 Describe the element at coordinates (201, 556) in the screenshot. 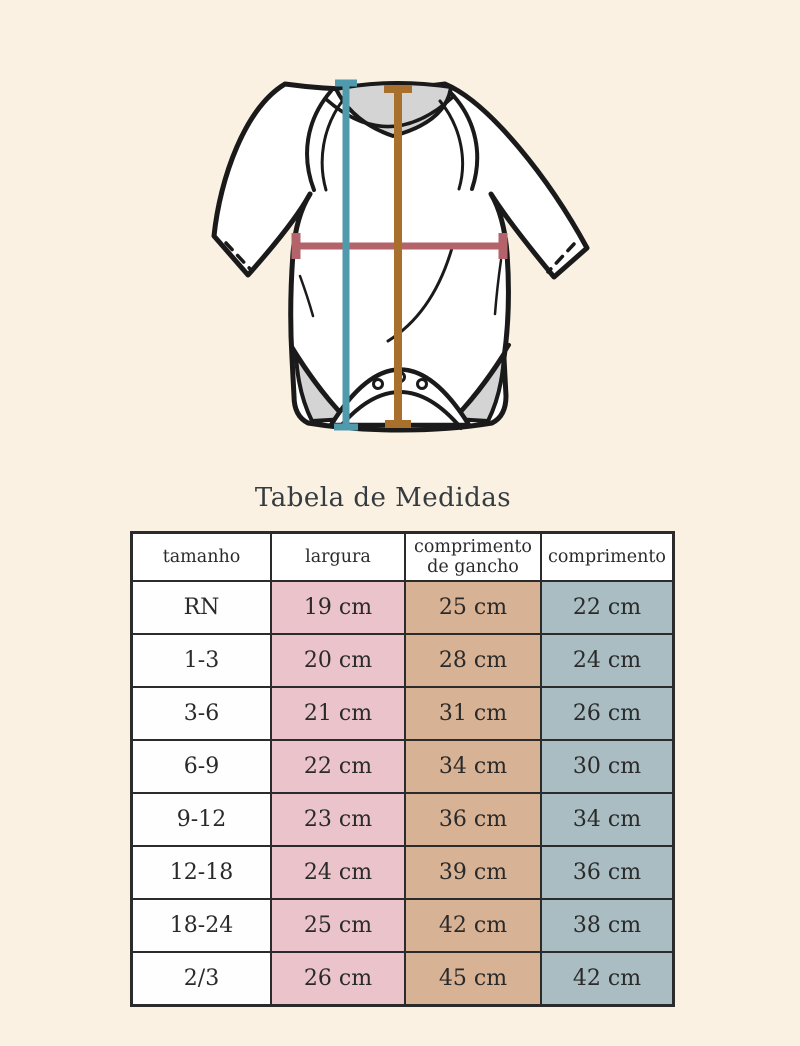

I see `col-header-tamanho: tamanho` at that location.